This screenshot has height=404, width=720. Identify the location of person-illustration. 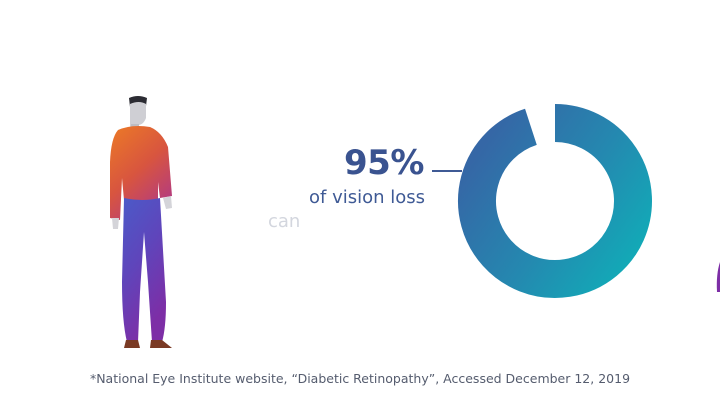
(141, 222).